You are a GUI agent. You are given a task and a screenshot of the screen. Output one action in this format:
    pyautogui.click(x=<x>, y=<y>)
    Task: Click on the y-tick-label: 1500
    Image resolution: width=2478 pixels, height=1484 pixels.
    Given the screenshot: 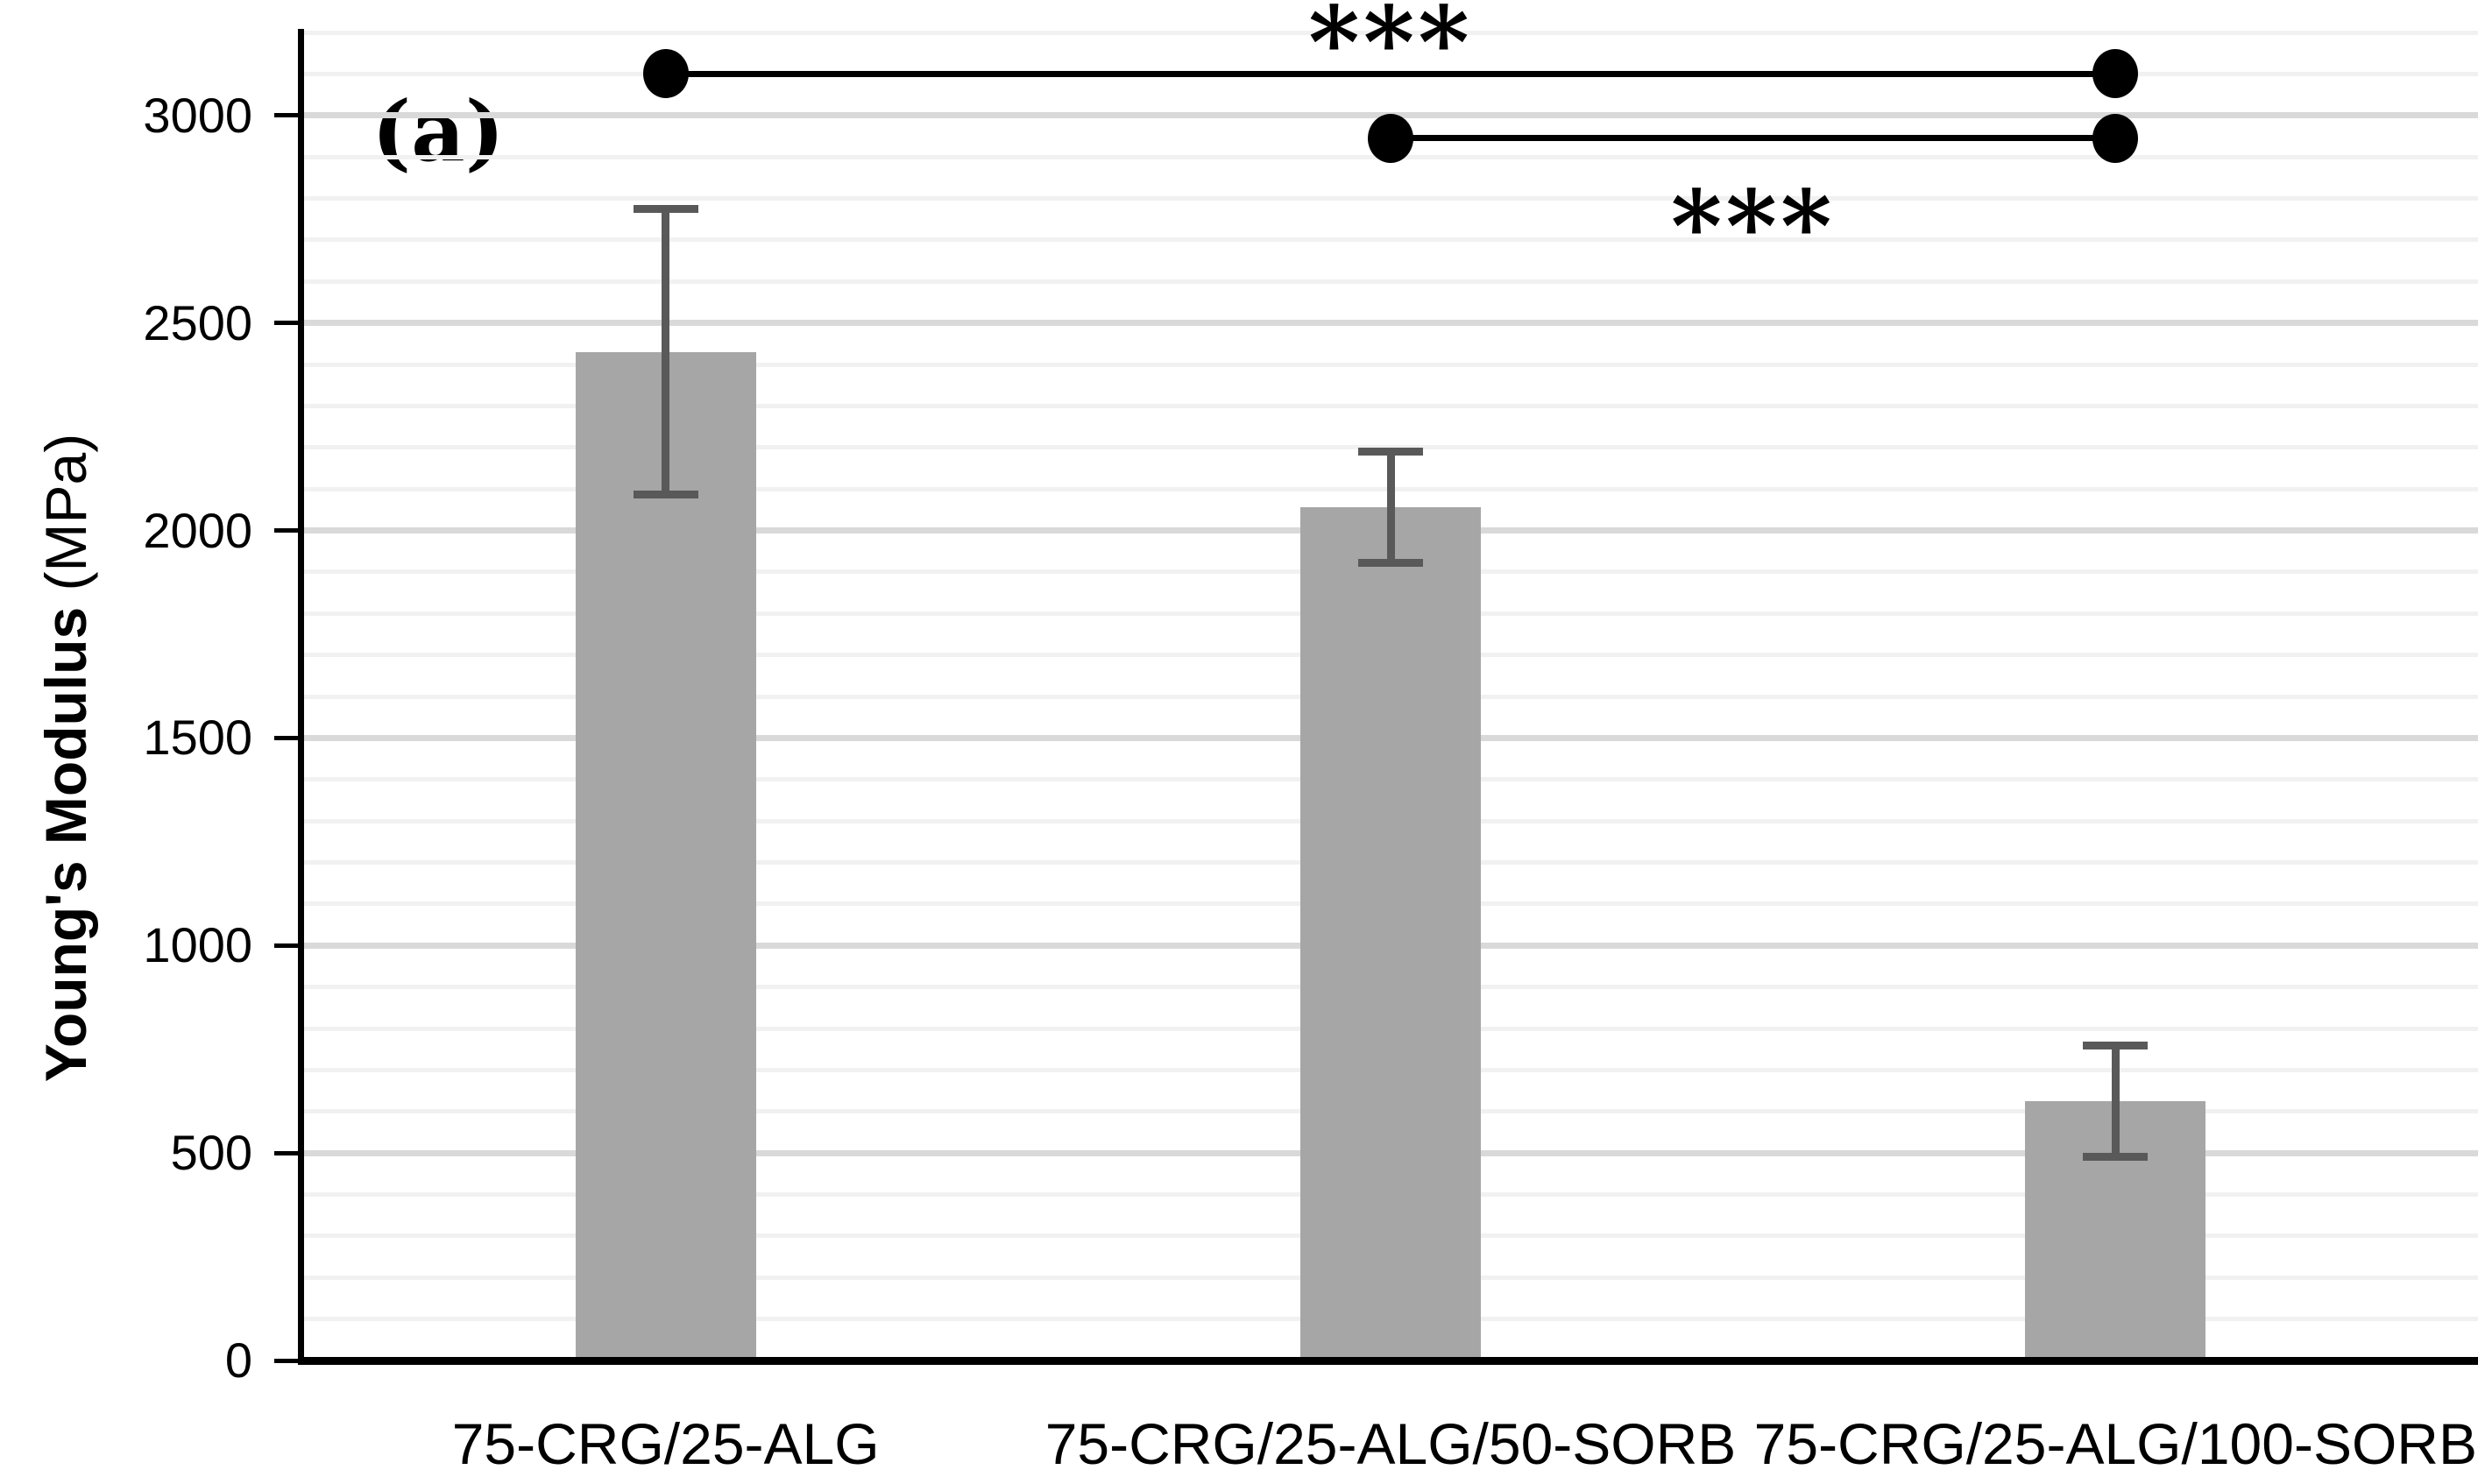 What is the action you would take?
    pyautogui.click(x=197, y=738)
    